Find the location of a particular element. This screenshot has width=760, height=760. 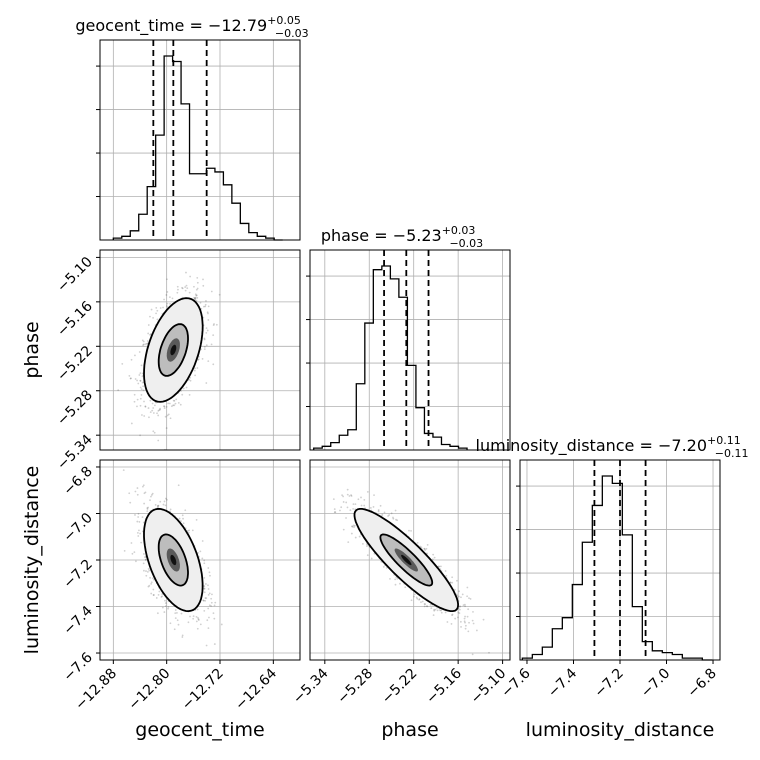

y-tick-label: −7.6 is located at coordinates (77, 666).